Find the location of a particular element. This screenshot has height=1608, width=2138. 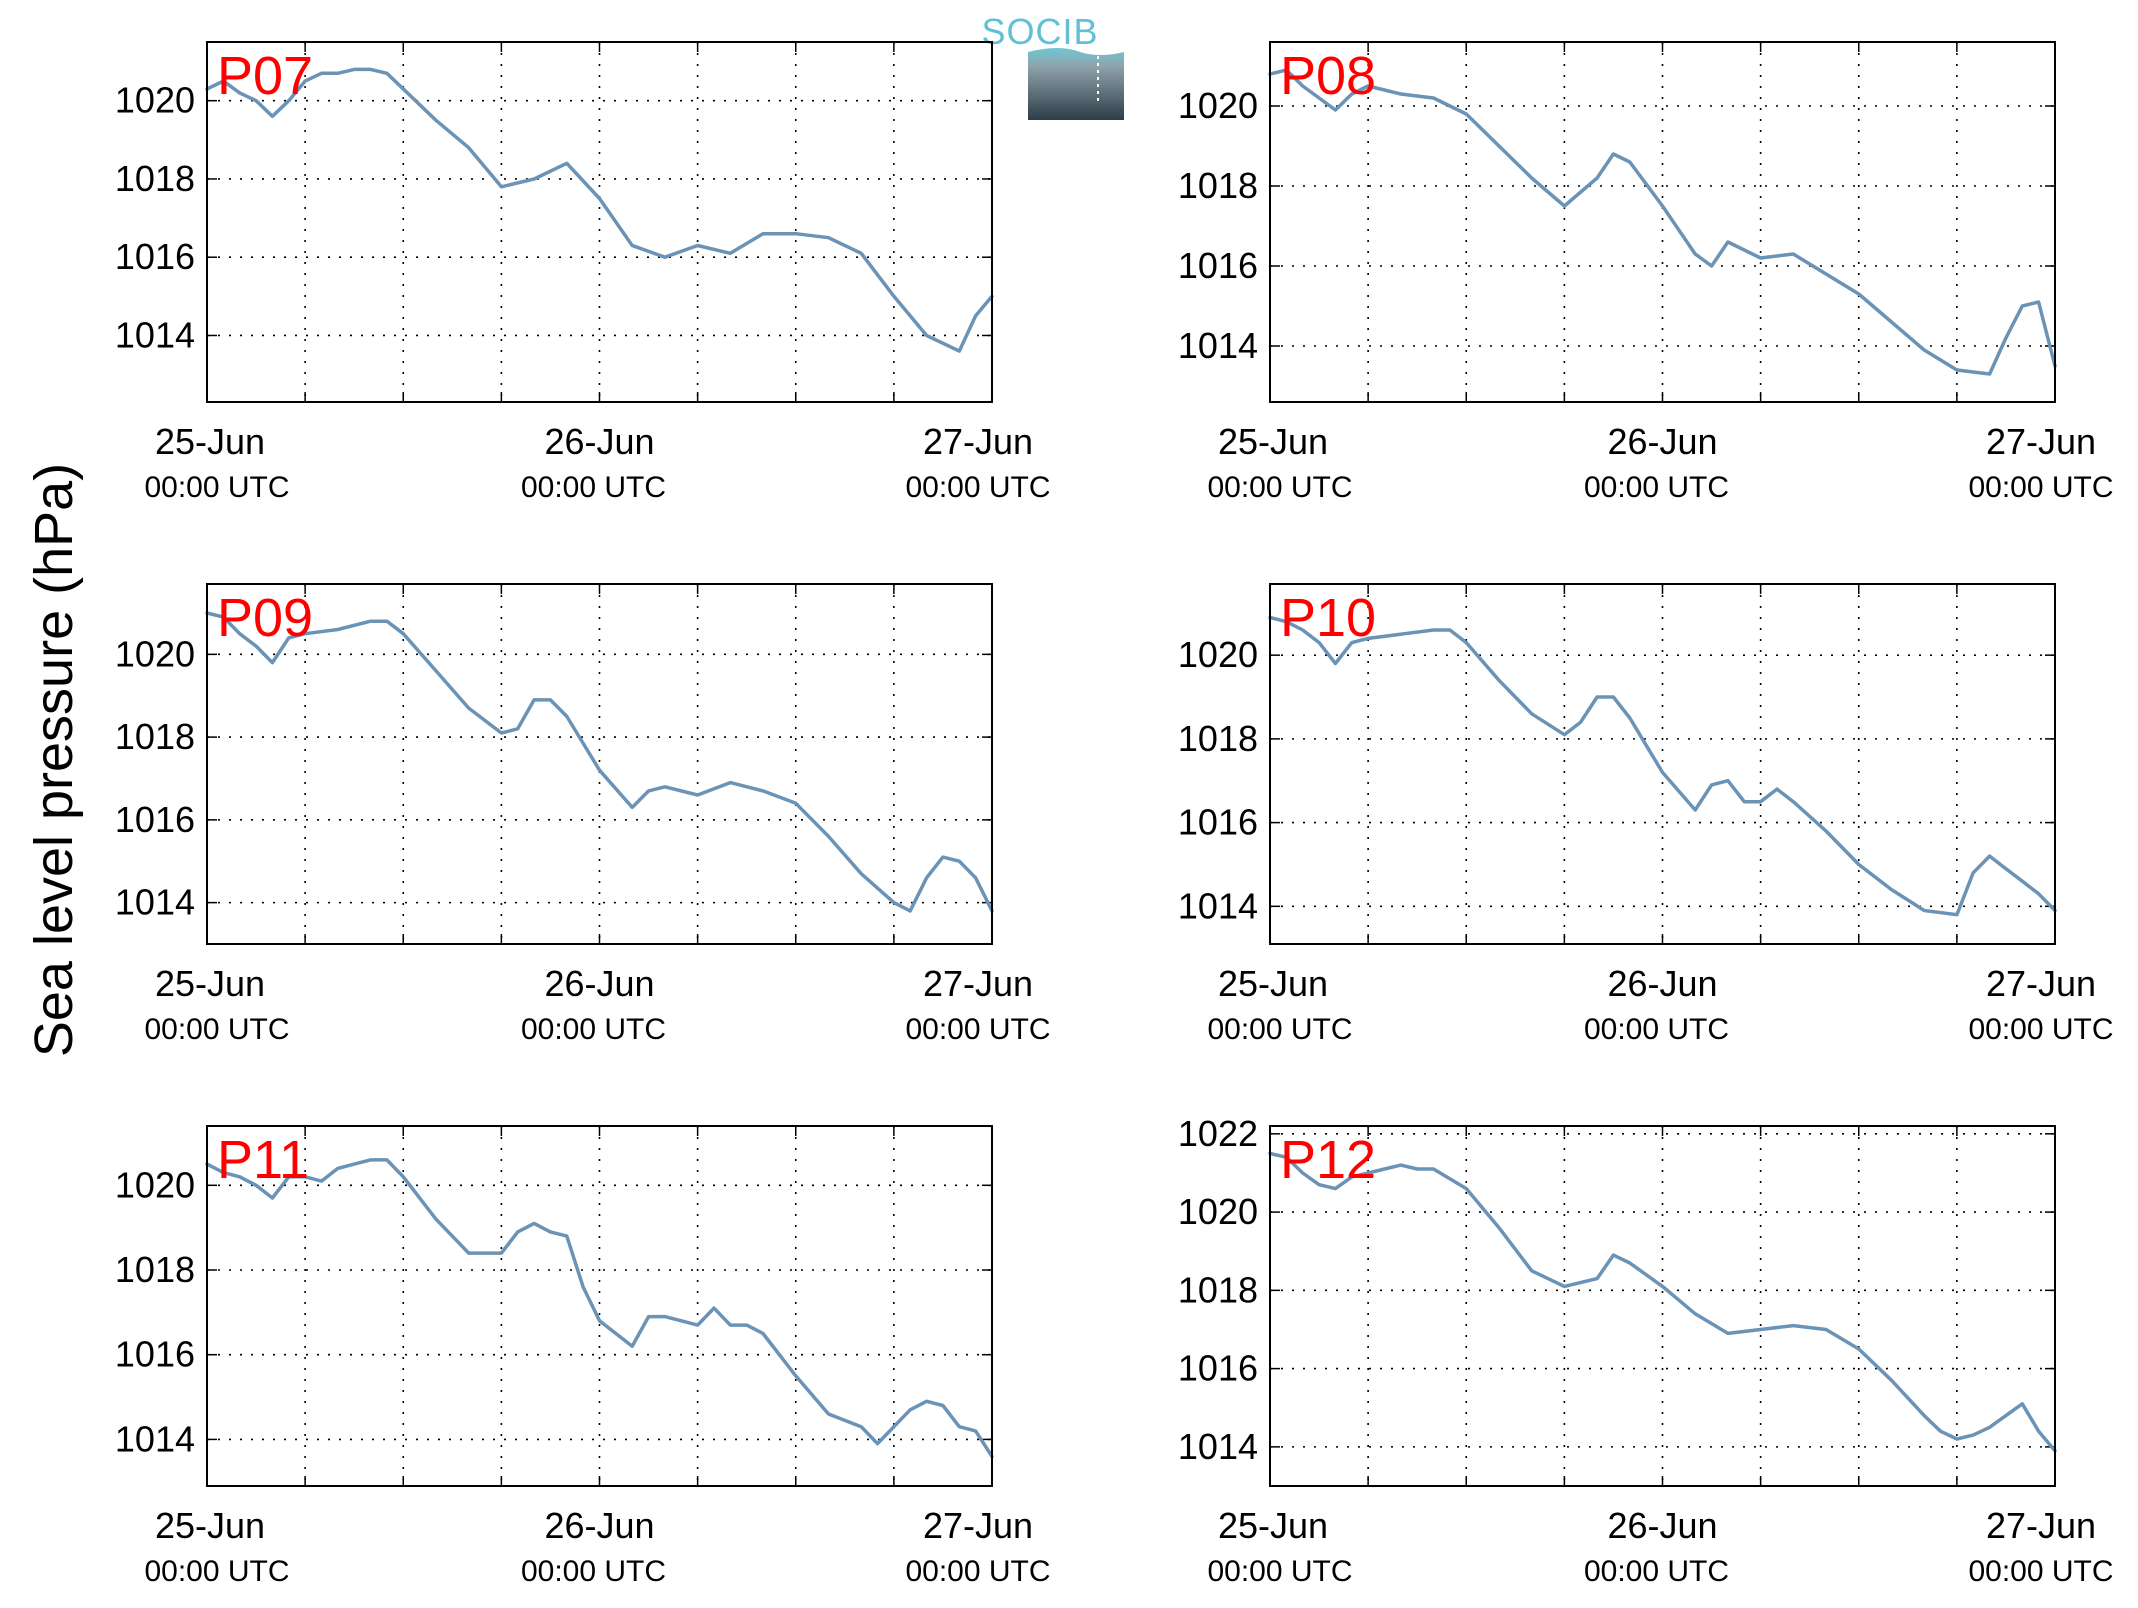

panel-label: P12 is located at coordinates (1328, 1160).